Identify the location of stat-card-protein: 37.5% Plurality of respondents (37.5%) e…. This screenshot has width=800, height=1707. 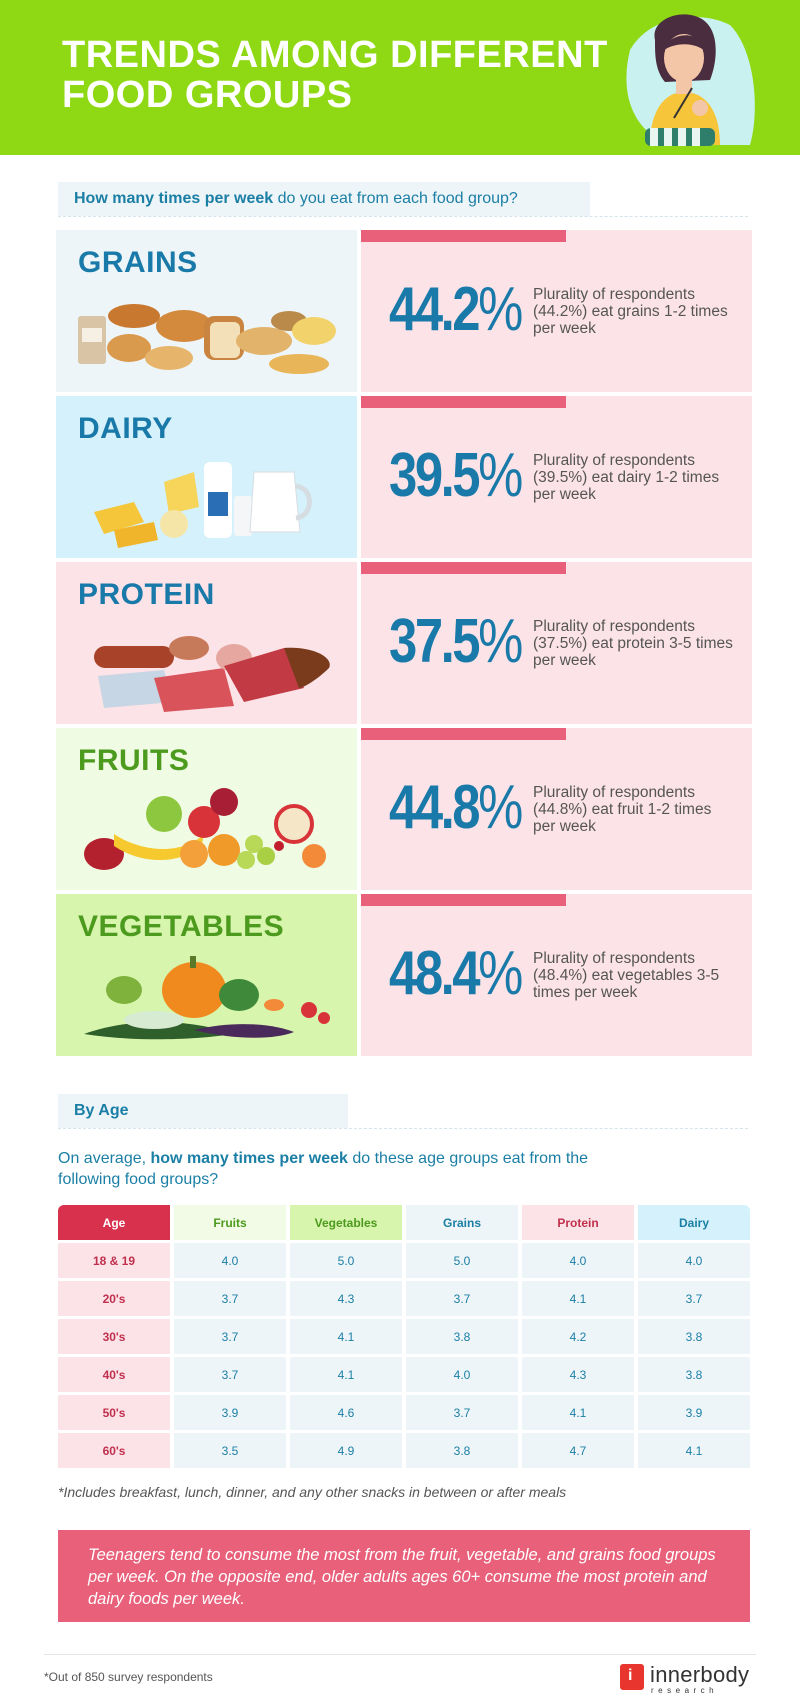
(556, 643).